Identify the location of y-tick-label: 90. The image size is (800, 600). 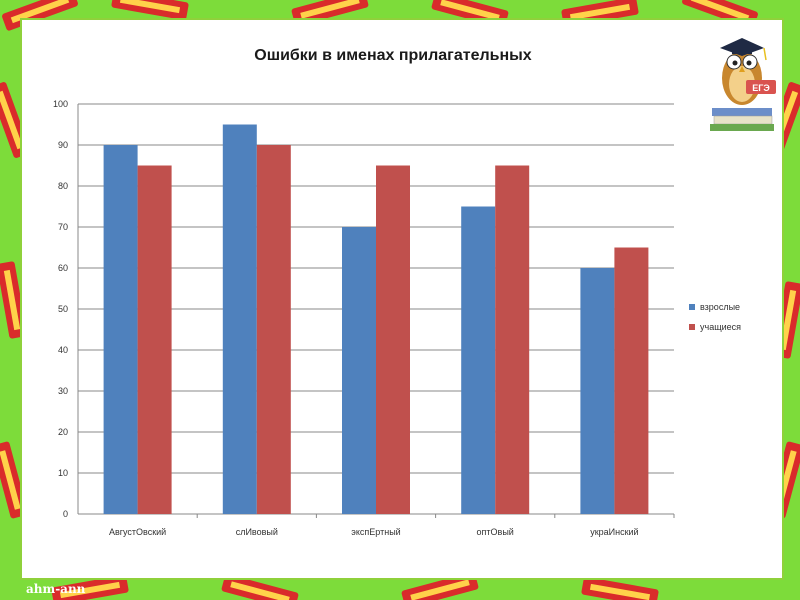
(63, 145).